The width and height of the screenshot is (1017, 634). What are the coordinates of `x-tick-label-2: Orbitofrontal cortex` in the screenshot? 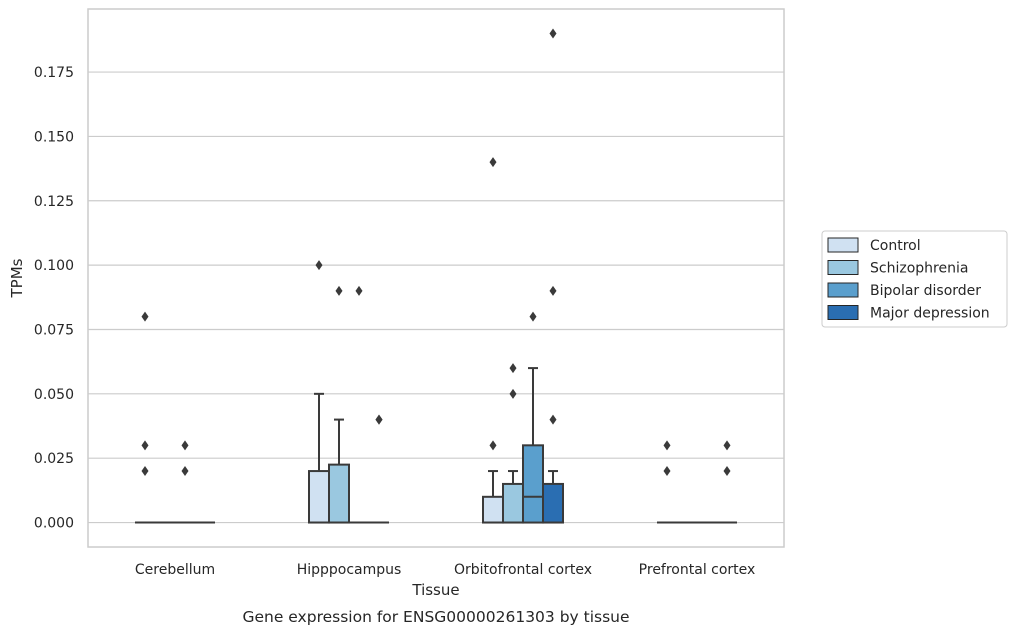 It's located at (523, 570).